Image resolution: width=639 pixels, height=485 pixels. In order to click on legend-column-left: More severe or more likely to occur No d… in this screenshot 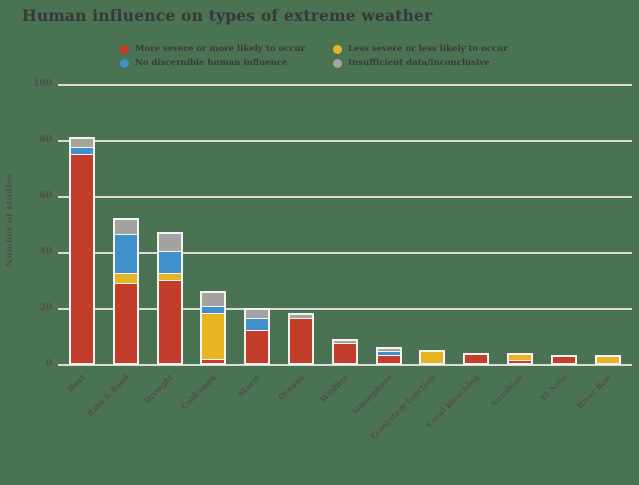, I will do `click(212, 56)`.